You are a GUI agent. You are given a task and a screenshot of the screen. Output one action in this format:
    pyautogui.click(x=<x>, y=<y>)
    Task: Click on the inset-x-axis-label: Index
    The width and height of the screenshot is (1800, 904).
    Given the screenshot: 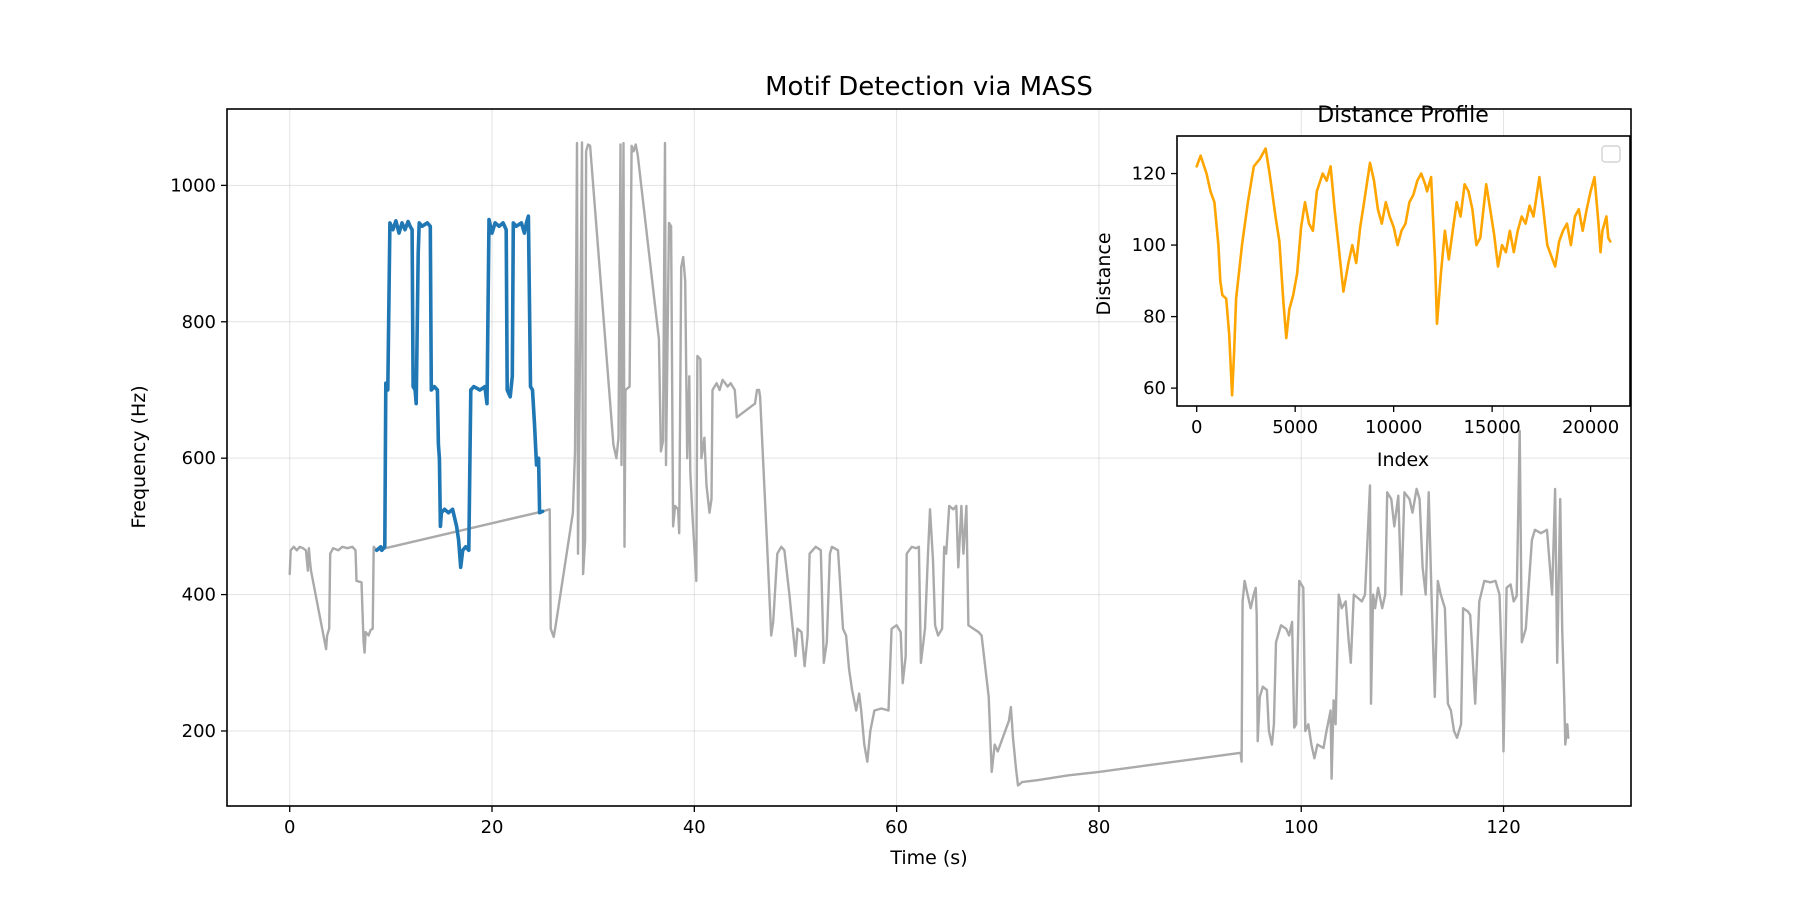 What is the action you would take?
    pyautogui.click(x=1403, y=460)
    